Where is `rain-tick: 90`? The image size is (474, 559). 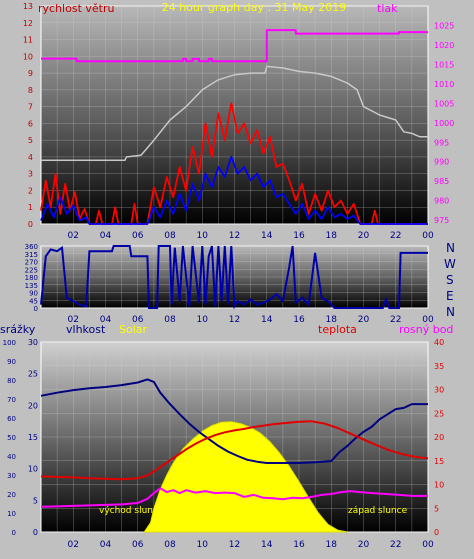
rain-tick: 90 is located at coordinates (11, 362).